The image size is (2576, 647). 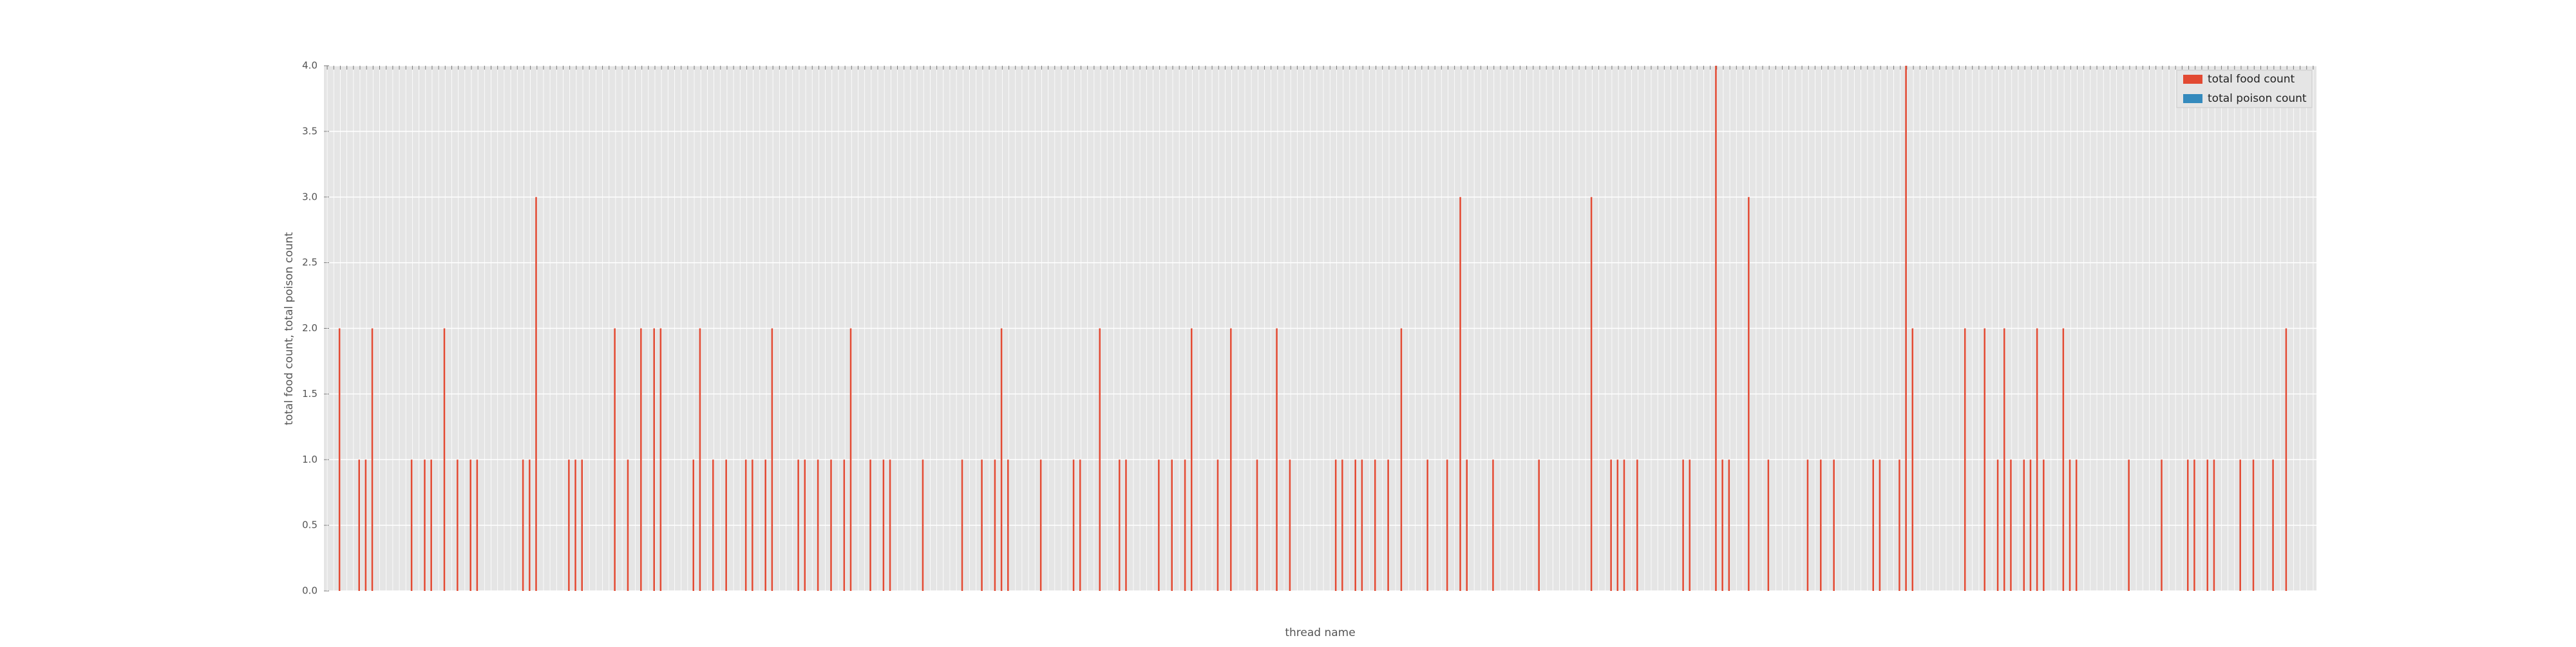 What do you see at coordinates (309, 131) in the screenshot?
I see `y-tick-label: 3.5` at bounding box center [309, 131].